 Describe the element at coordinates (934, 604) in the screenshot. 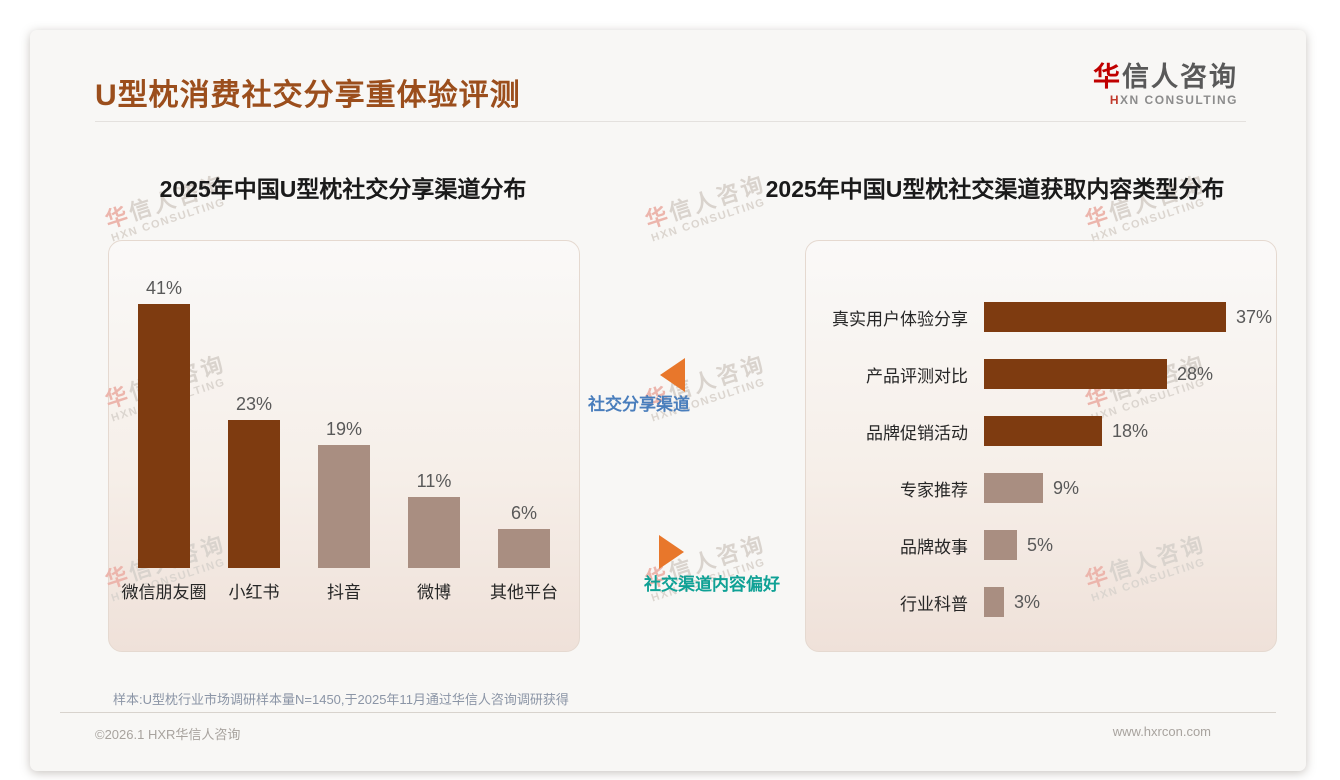

I see `bar-category-label: 行业科普` at that location.